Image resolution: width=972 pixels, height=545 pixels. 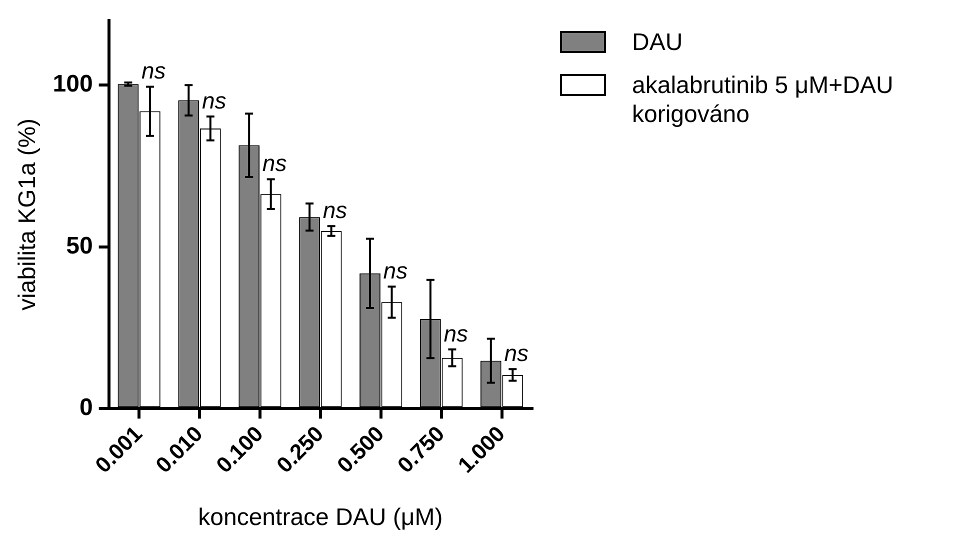 What do you see at coordinates (86, 408) in the screenshot?
I see `y-tick-label: 0` at bounding box center [86, 408].